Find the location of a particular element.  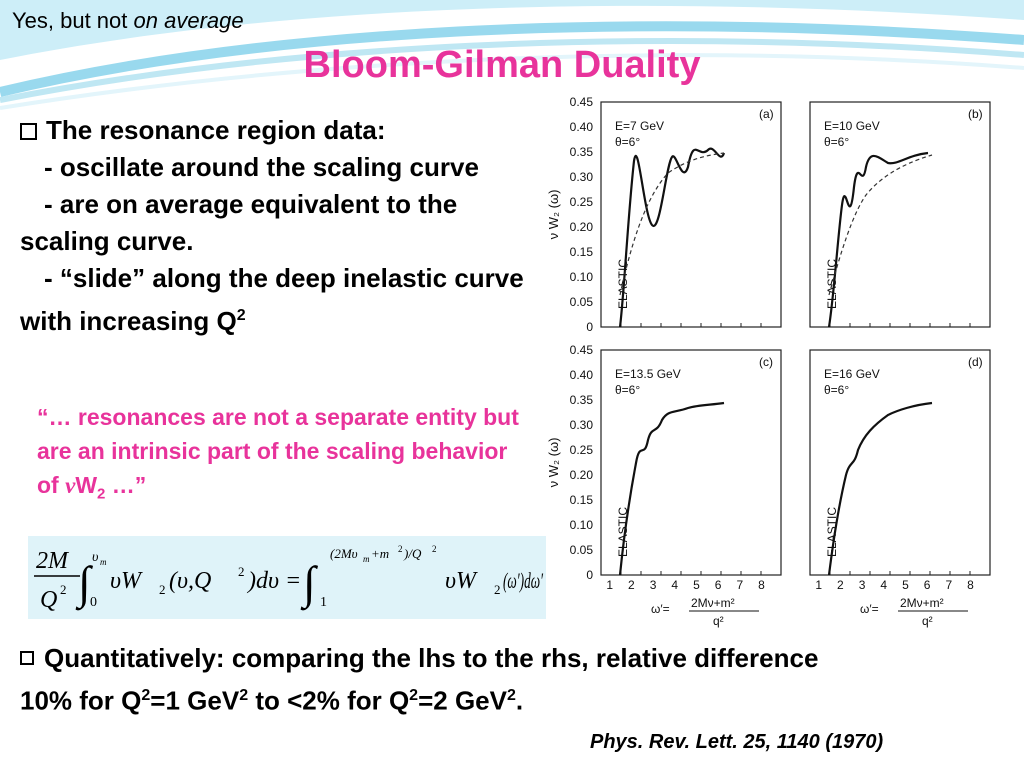

panel-tag: (c) is located at coordinates (766, 362).